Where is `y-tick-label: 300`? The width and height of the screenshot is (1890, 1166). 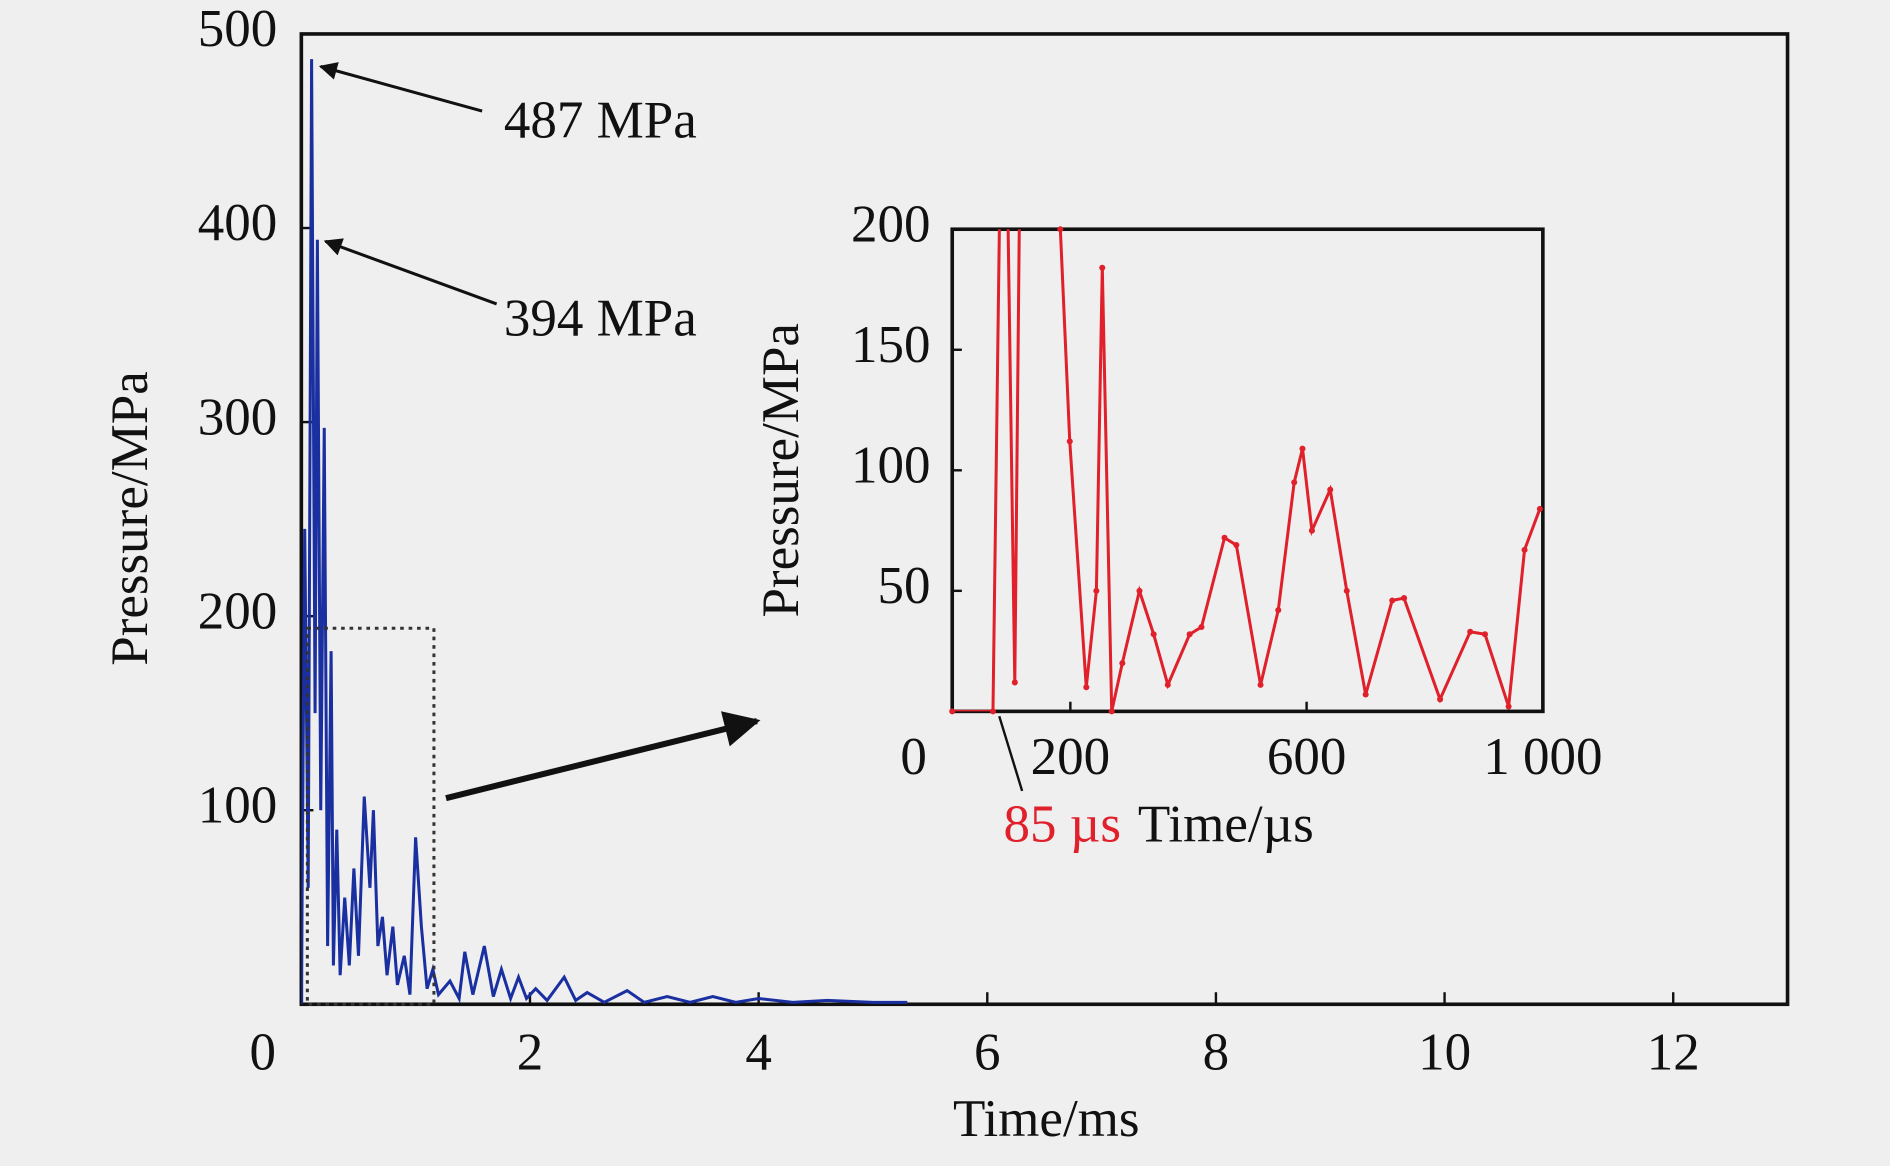
y-tick-label: 300 is located at coordinates (238, 417).